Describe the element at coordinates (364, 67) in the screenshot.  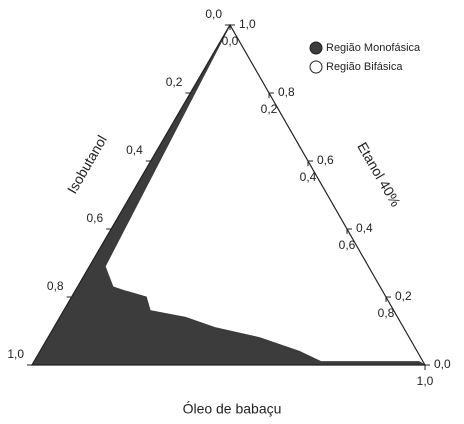
I see `legend-label: Região Bifásica` at that location.